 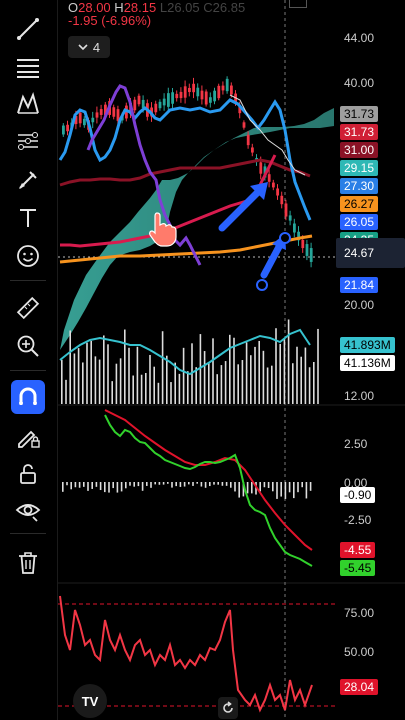 What do you see at coordinates (28, 180) in the screenshot?
I see `brush-tool` at bounding box center [28, 180].